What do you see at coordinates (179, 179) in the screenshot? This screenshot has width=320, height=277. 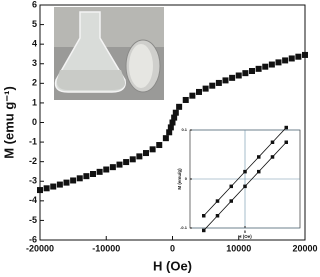 I see `y-axis-label: M (emu/g)` at bounding box center [179, 179].